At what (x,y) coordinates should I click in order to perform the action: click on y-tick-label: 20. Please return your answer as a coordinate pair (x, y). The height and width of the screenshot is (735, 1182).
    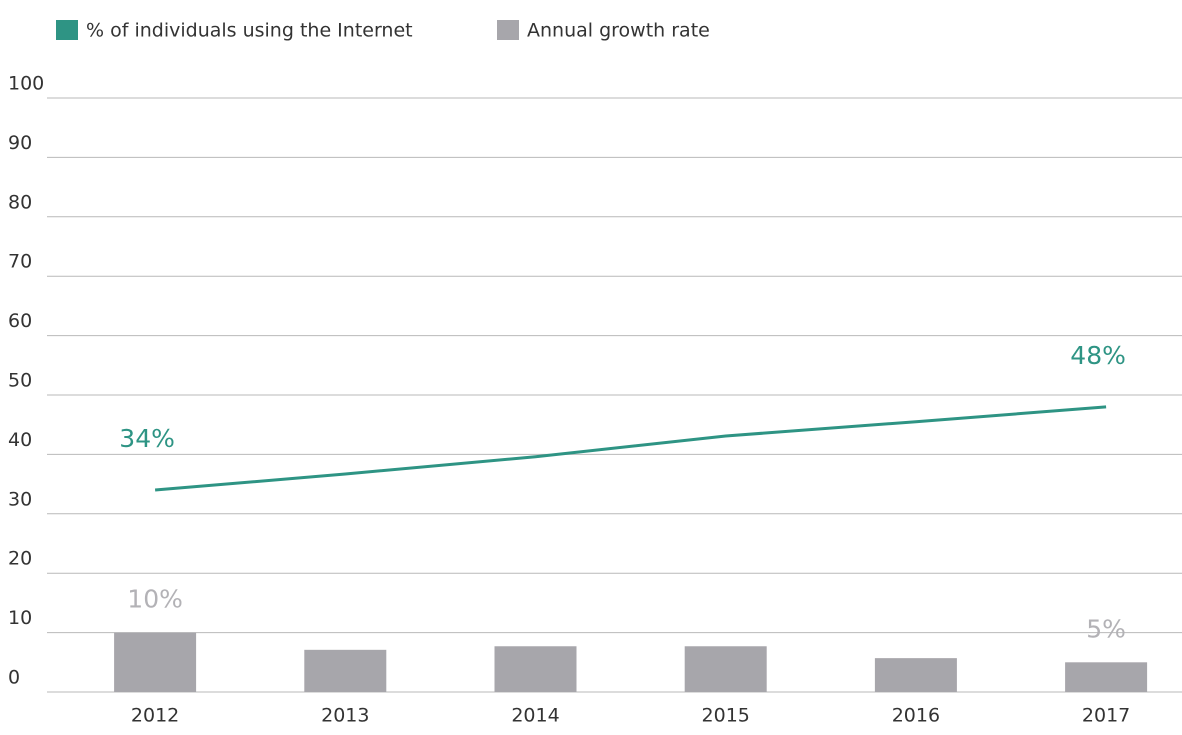
    Looking at the image, I should click on (20, 559).